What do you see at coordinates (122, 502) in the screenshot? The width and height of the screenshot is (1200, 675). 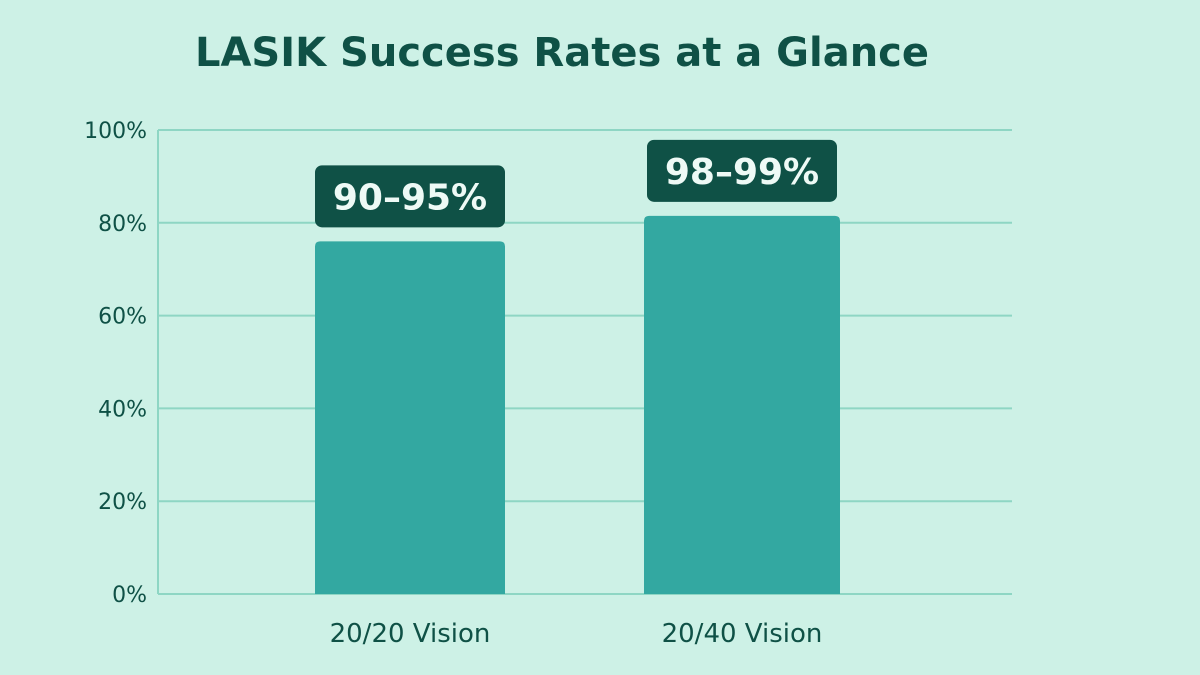 I see `y-tick-label-20: 20%` at bounding box center [122, 502].